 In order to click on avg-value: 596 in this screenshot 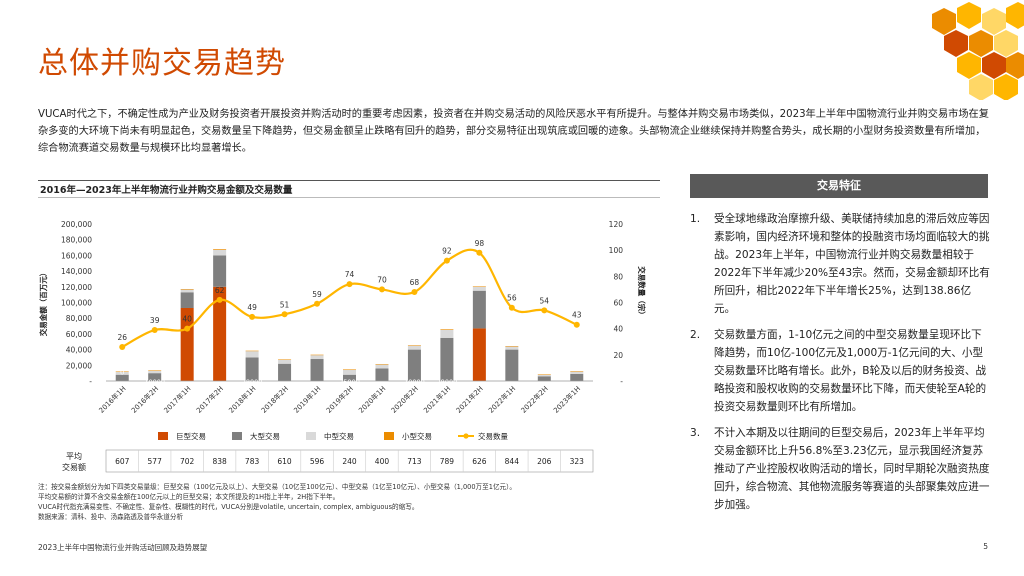, I will do `click(317, 461)`.